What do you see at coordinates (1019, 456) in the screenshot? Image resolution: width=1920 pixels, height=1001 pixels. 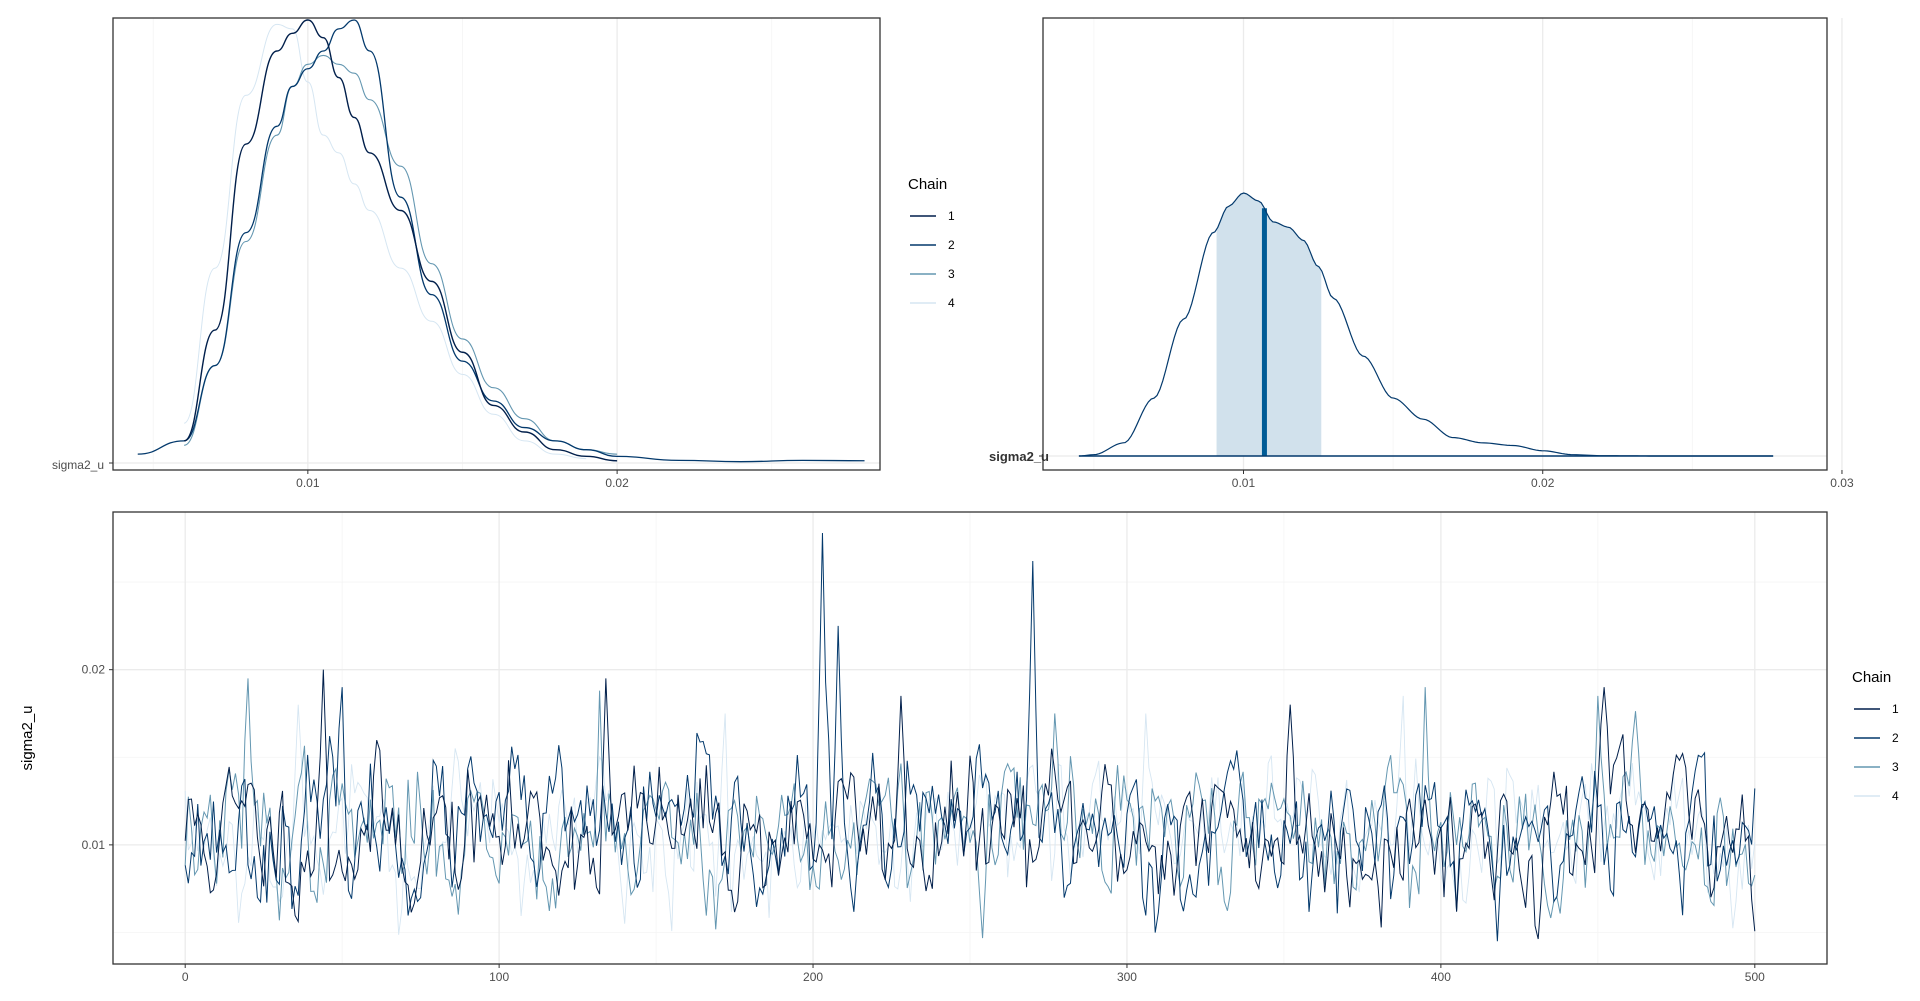 I see `area-y-tick-label: sigma2_u` at bounding box center [1019, 456].